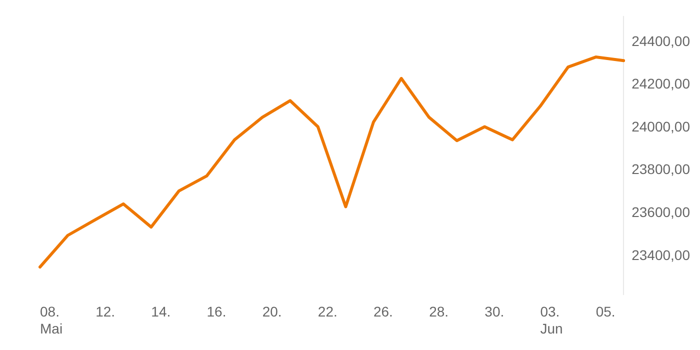  What do you see at coordinates (439, 312) in the screenshot?
I see `x-tick-label: 28.` at bounding box center [439, 312].